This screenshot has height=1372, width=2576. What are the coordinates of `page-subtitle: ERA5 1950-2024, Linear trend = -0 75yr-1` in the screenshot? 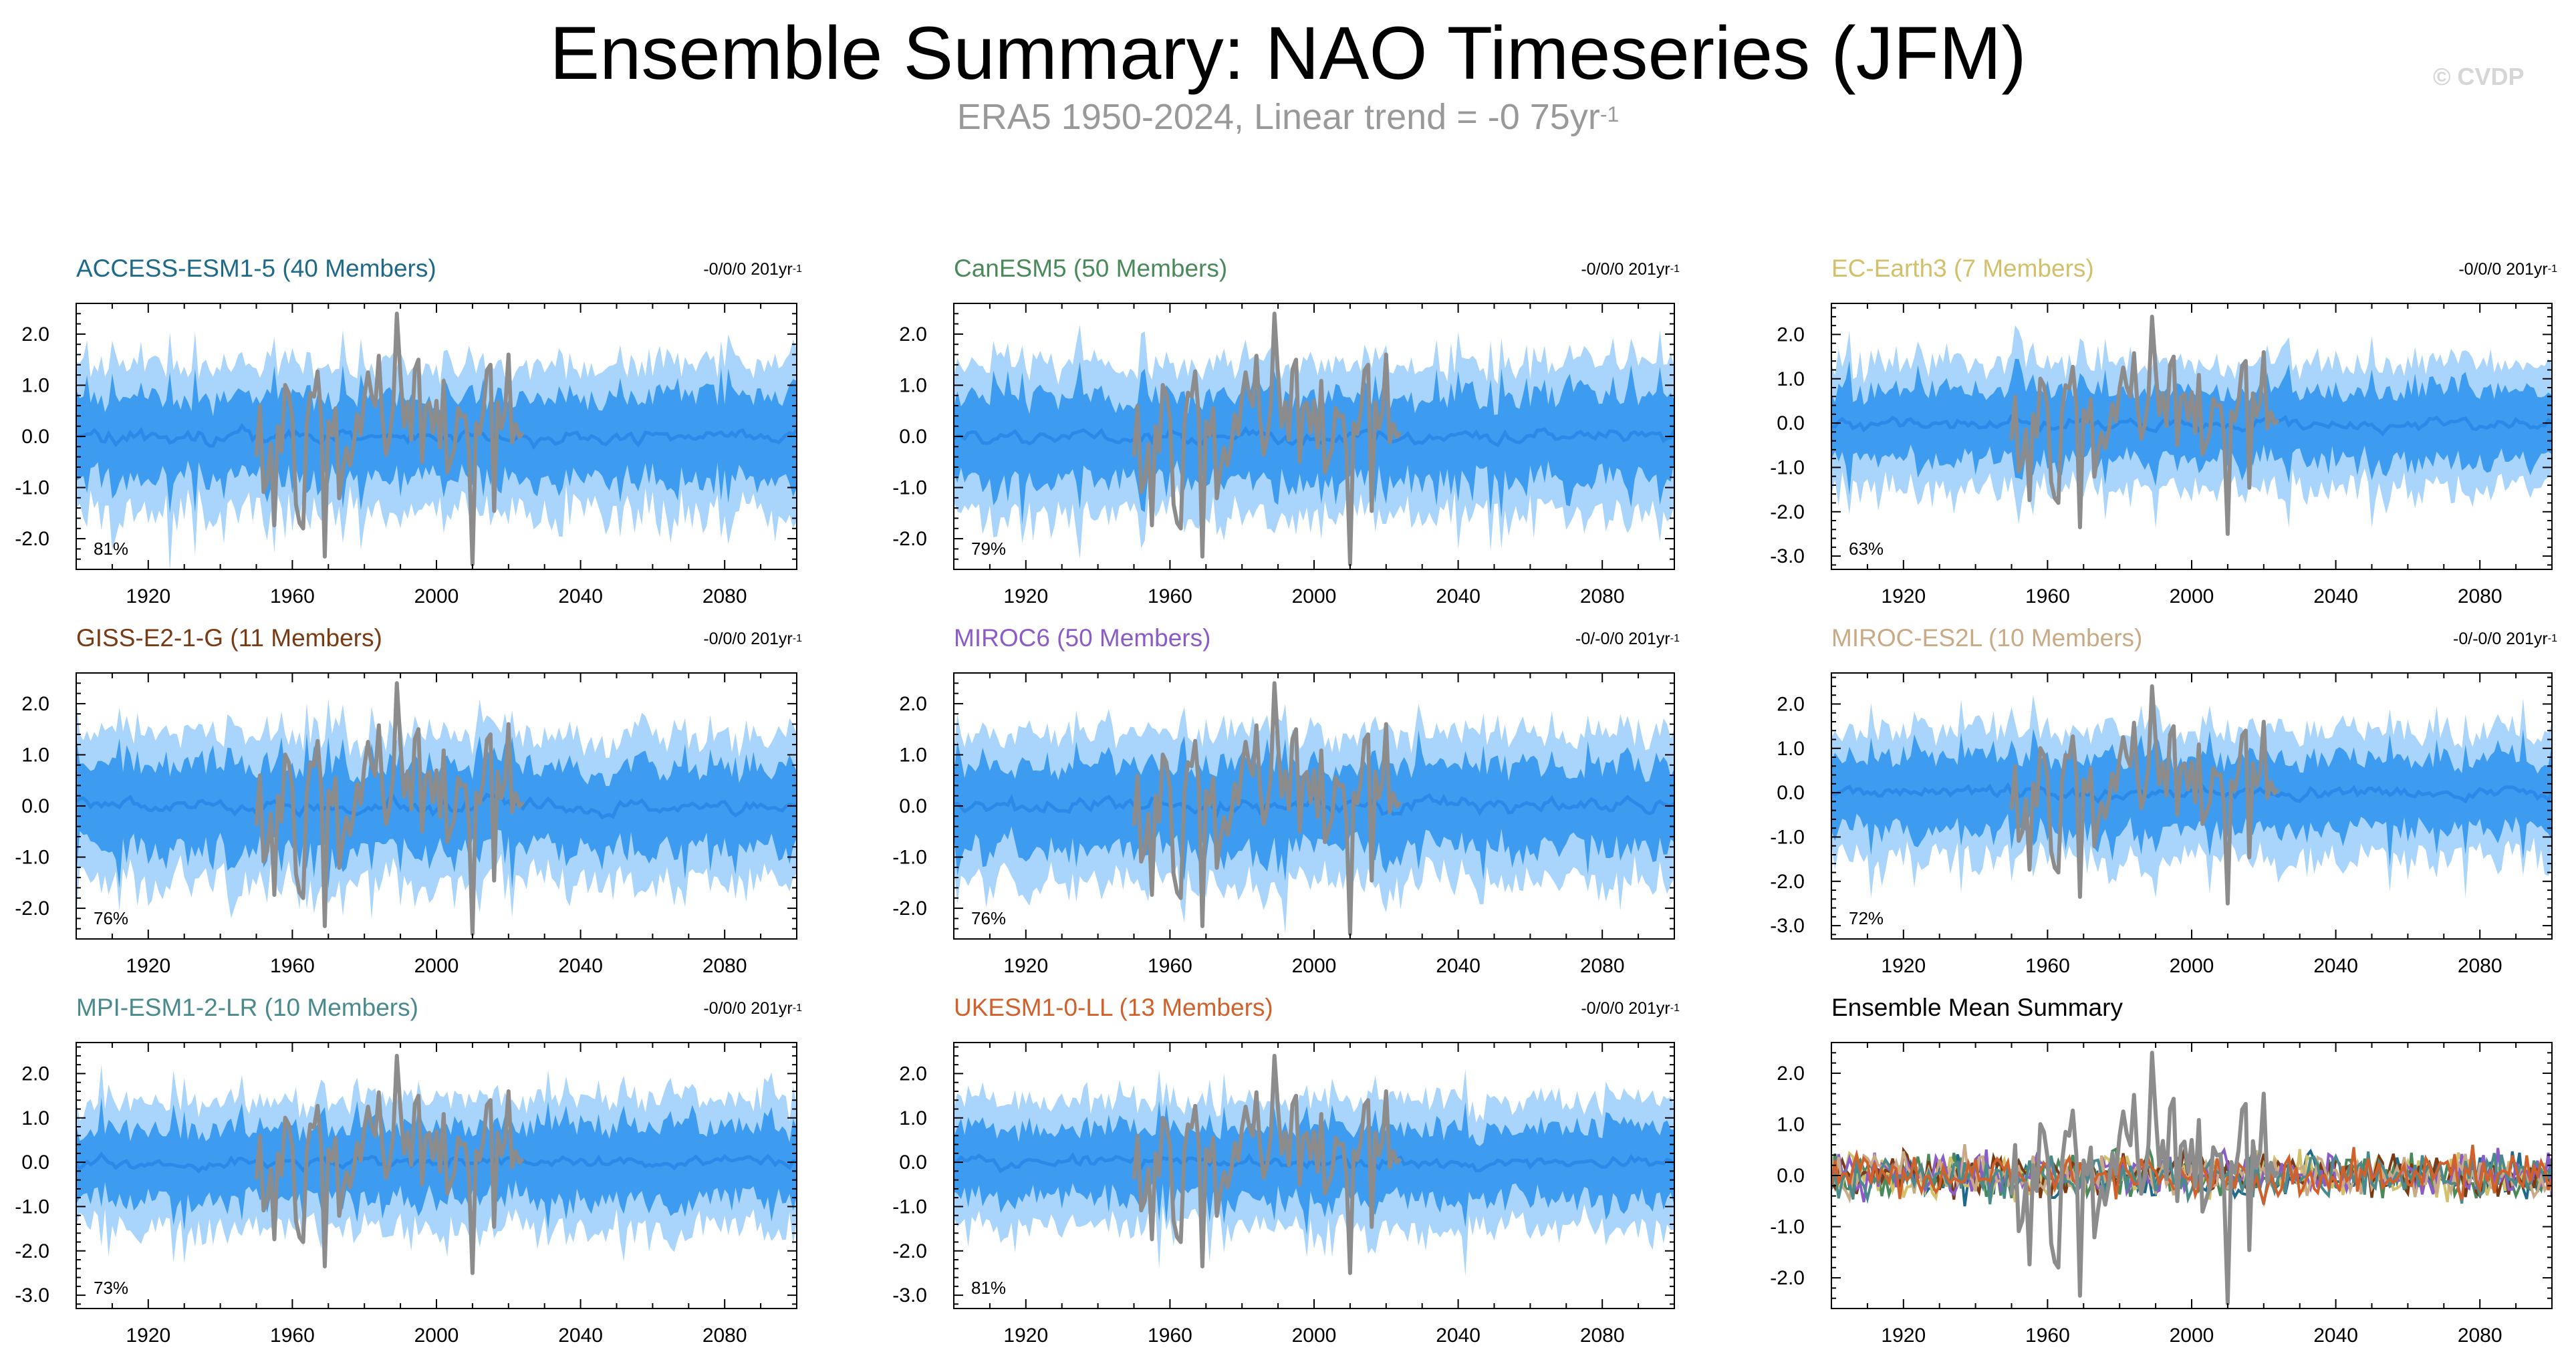 It's located at (1288, 117).